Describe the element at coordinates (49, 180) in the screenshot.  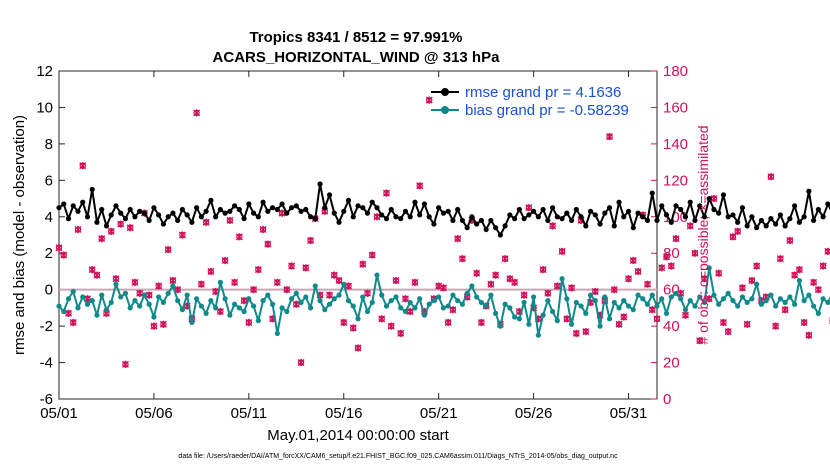
I see `y-tick-label: 6` at that location.